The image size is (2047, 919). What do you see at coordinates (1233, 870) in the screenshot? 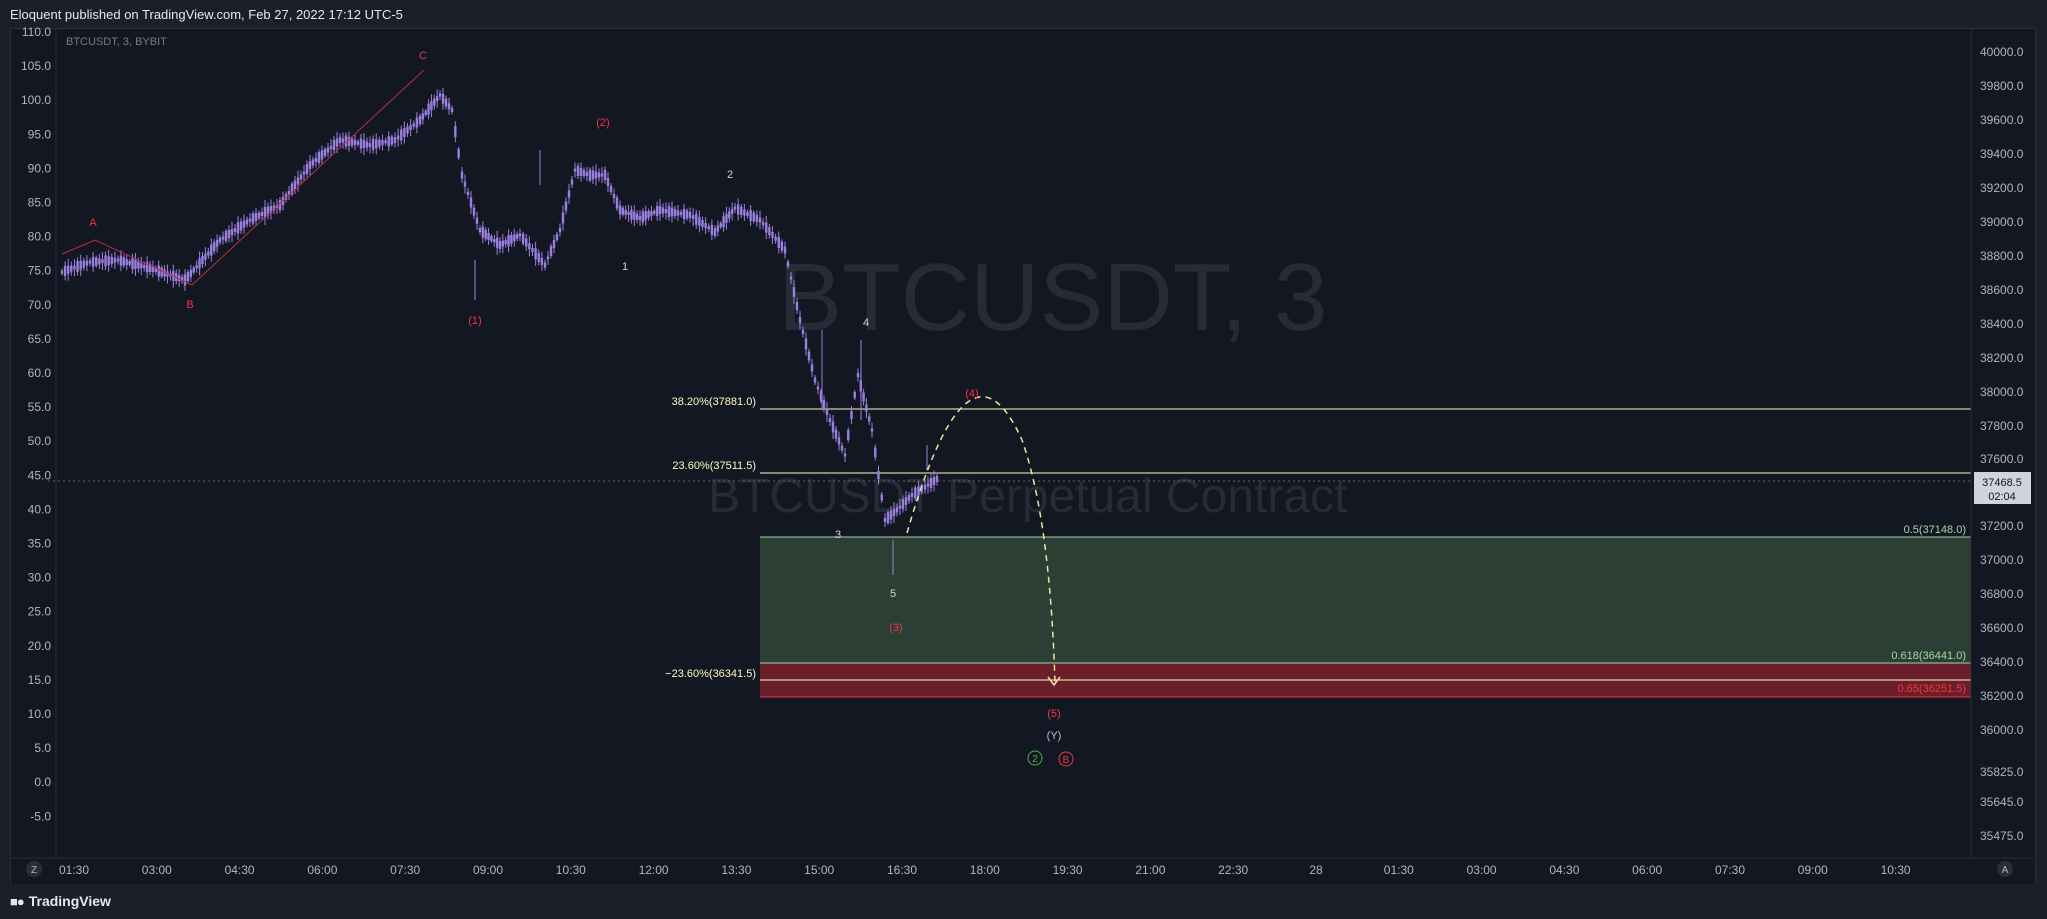
I see `time-axis-tick: 22:30` at bounding box center [1233, 870].